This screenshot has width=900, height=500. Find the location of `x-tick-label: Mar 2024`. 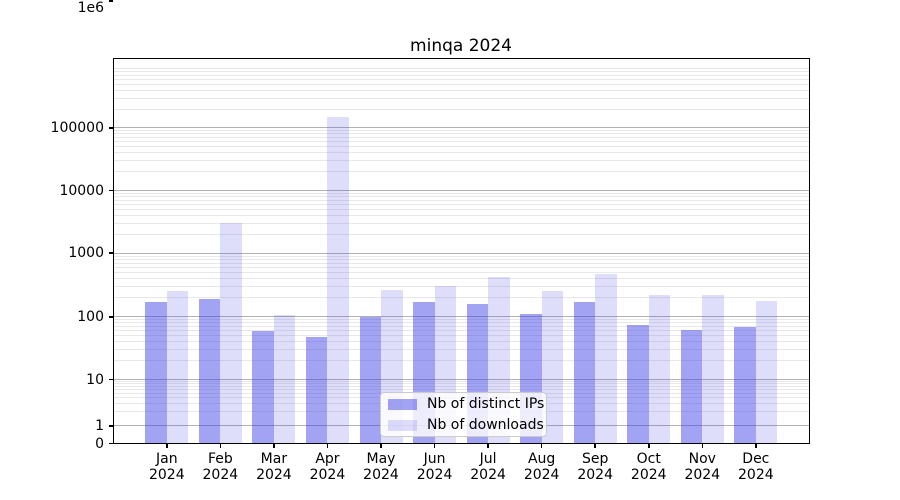

x-tick-label: Mar 2024 is located at coordinates (274, 467).